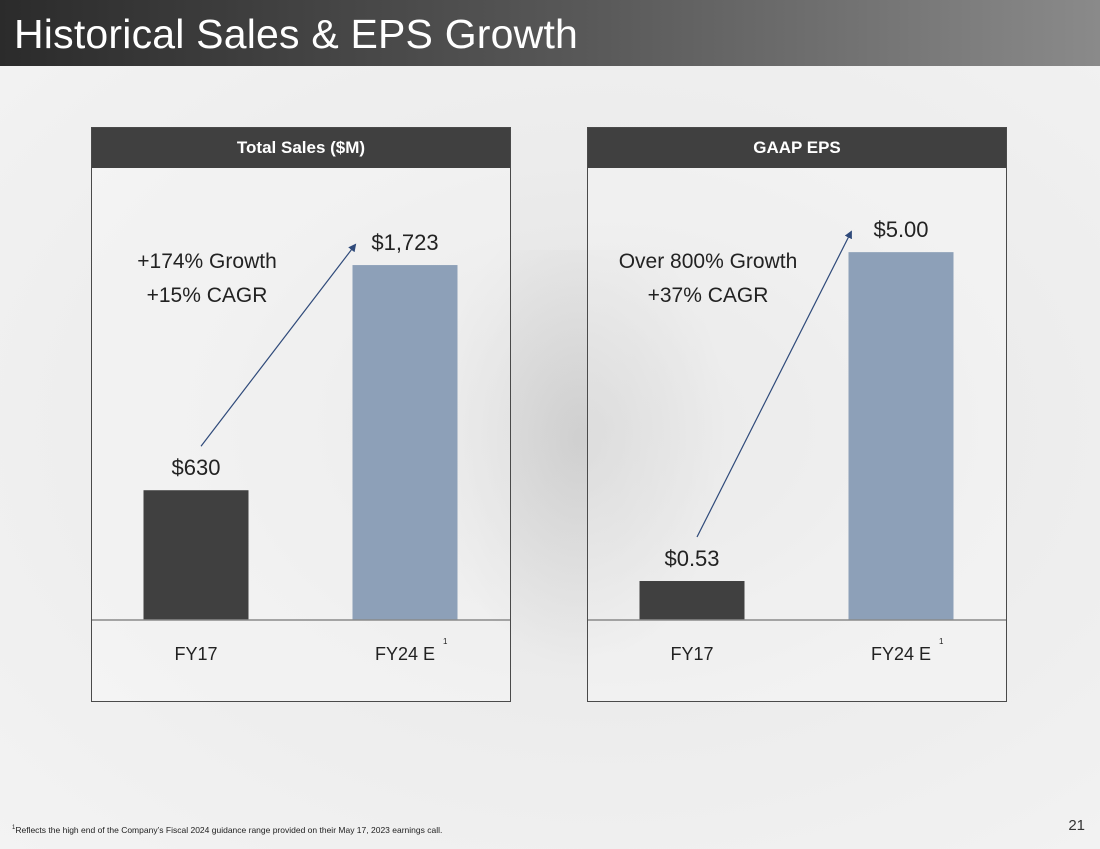  What do you see at coordinates (196, 467) in the screenshot?
I see `data-label: $630` at bounding box center [196, 467].